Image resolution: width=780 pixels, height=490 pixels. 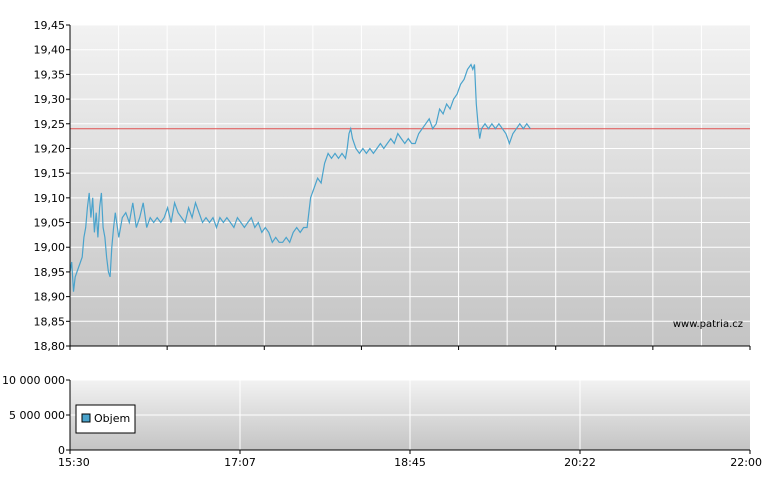 What do you see at coordinates (112, 418) in the screenshot?
I see `legend-label: Objem` at bounding box center [112, 418].